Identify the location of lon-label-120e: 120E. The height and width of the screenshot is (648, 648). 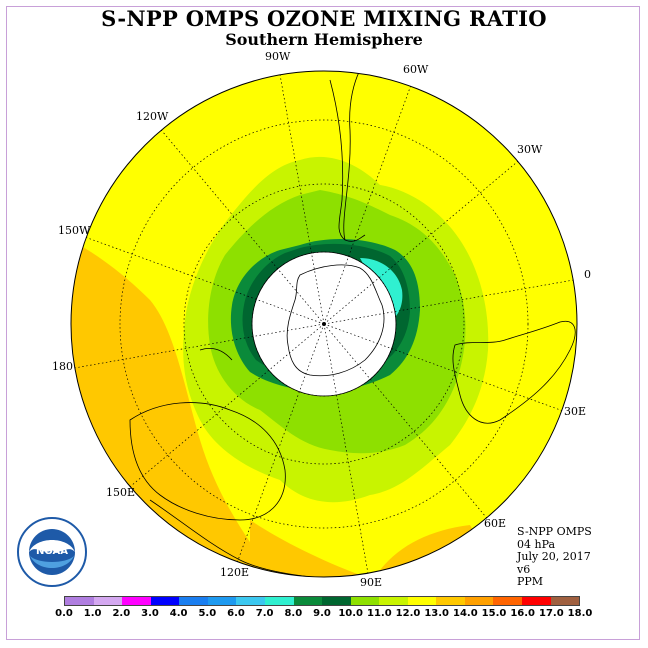
(235, 572).